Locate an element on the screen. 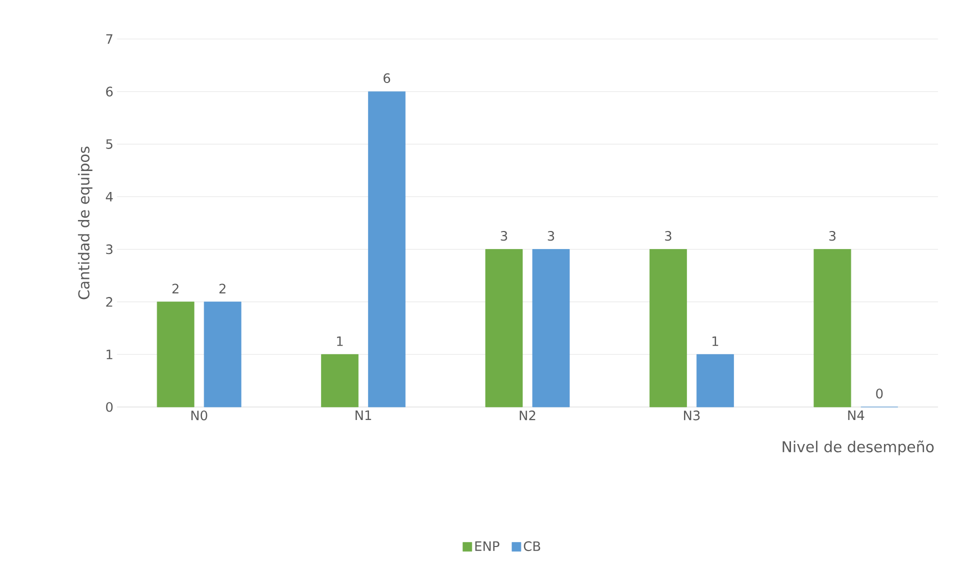  x-tick-label: N0 is located at coordinates (199, 415).